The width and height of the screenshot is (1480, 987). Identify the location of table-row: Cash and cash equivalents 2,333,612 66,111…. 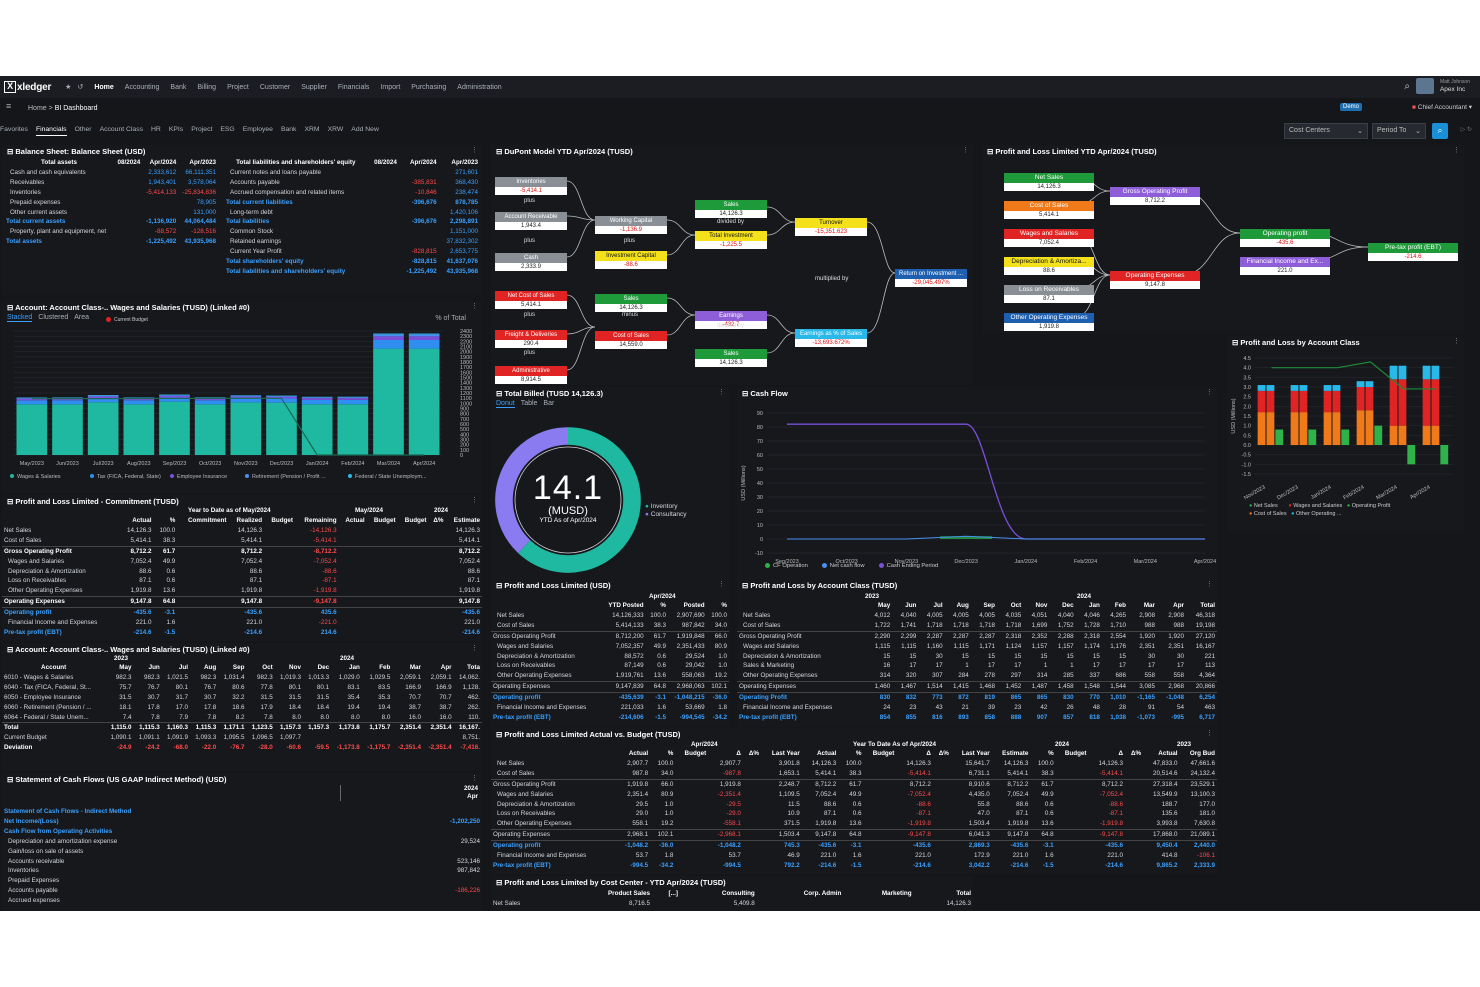
(111, 173).